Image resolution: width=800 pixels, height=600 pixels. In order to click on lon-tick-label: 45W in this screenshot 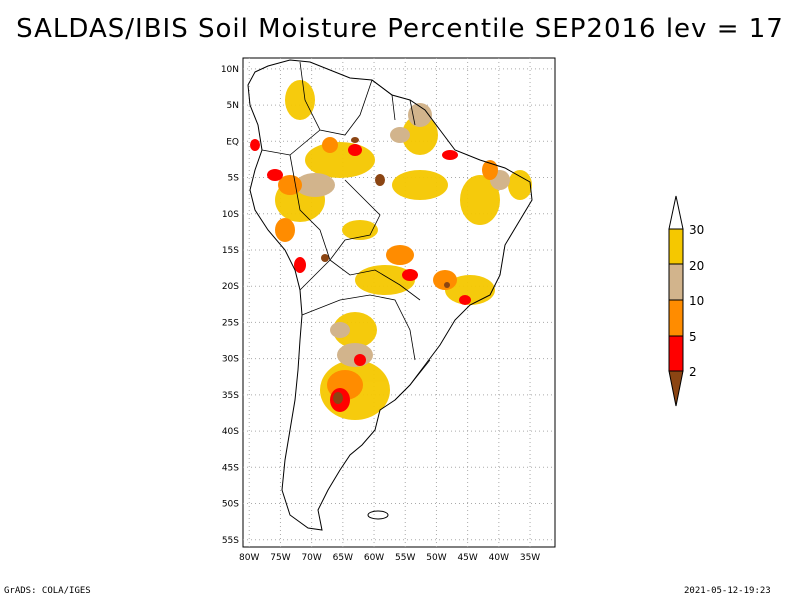, I will do `click(467, 558)`.